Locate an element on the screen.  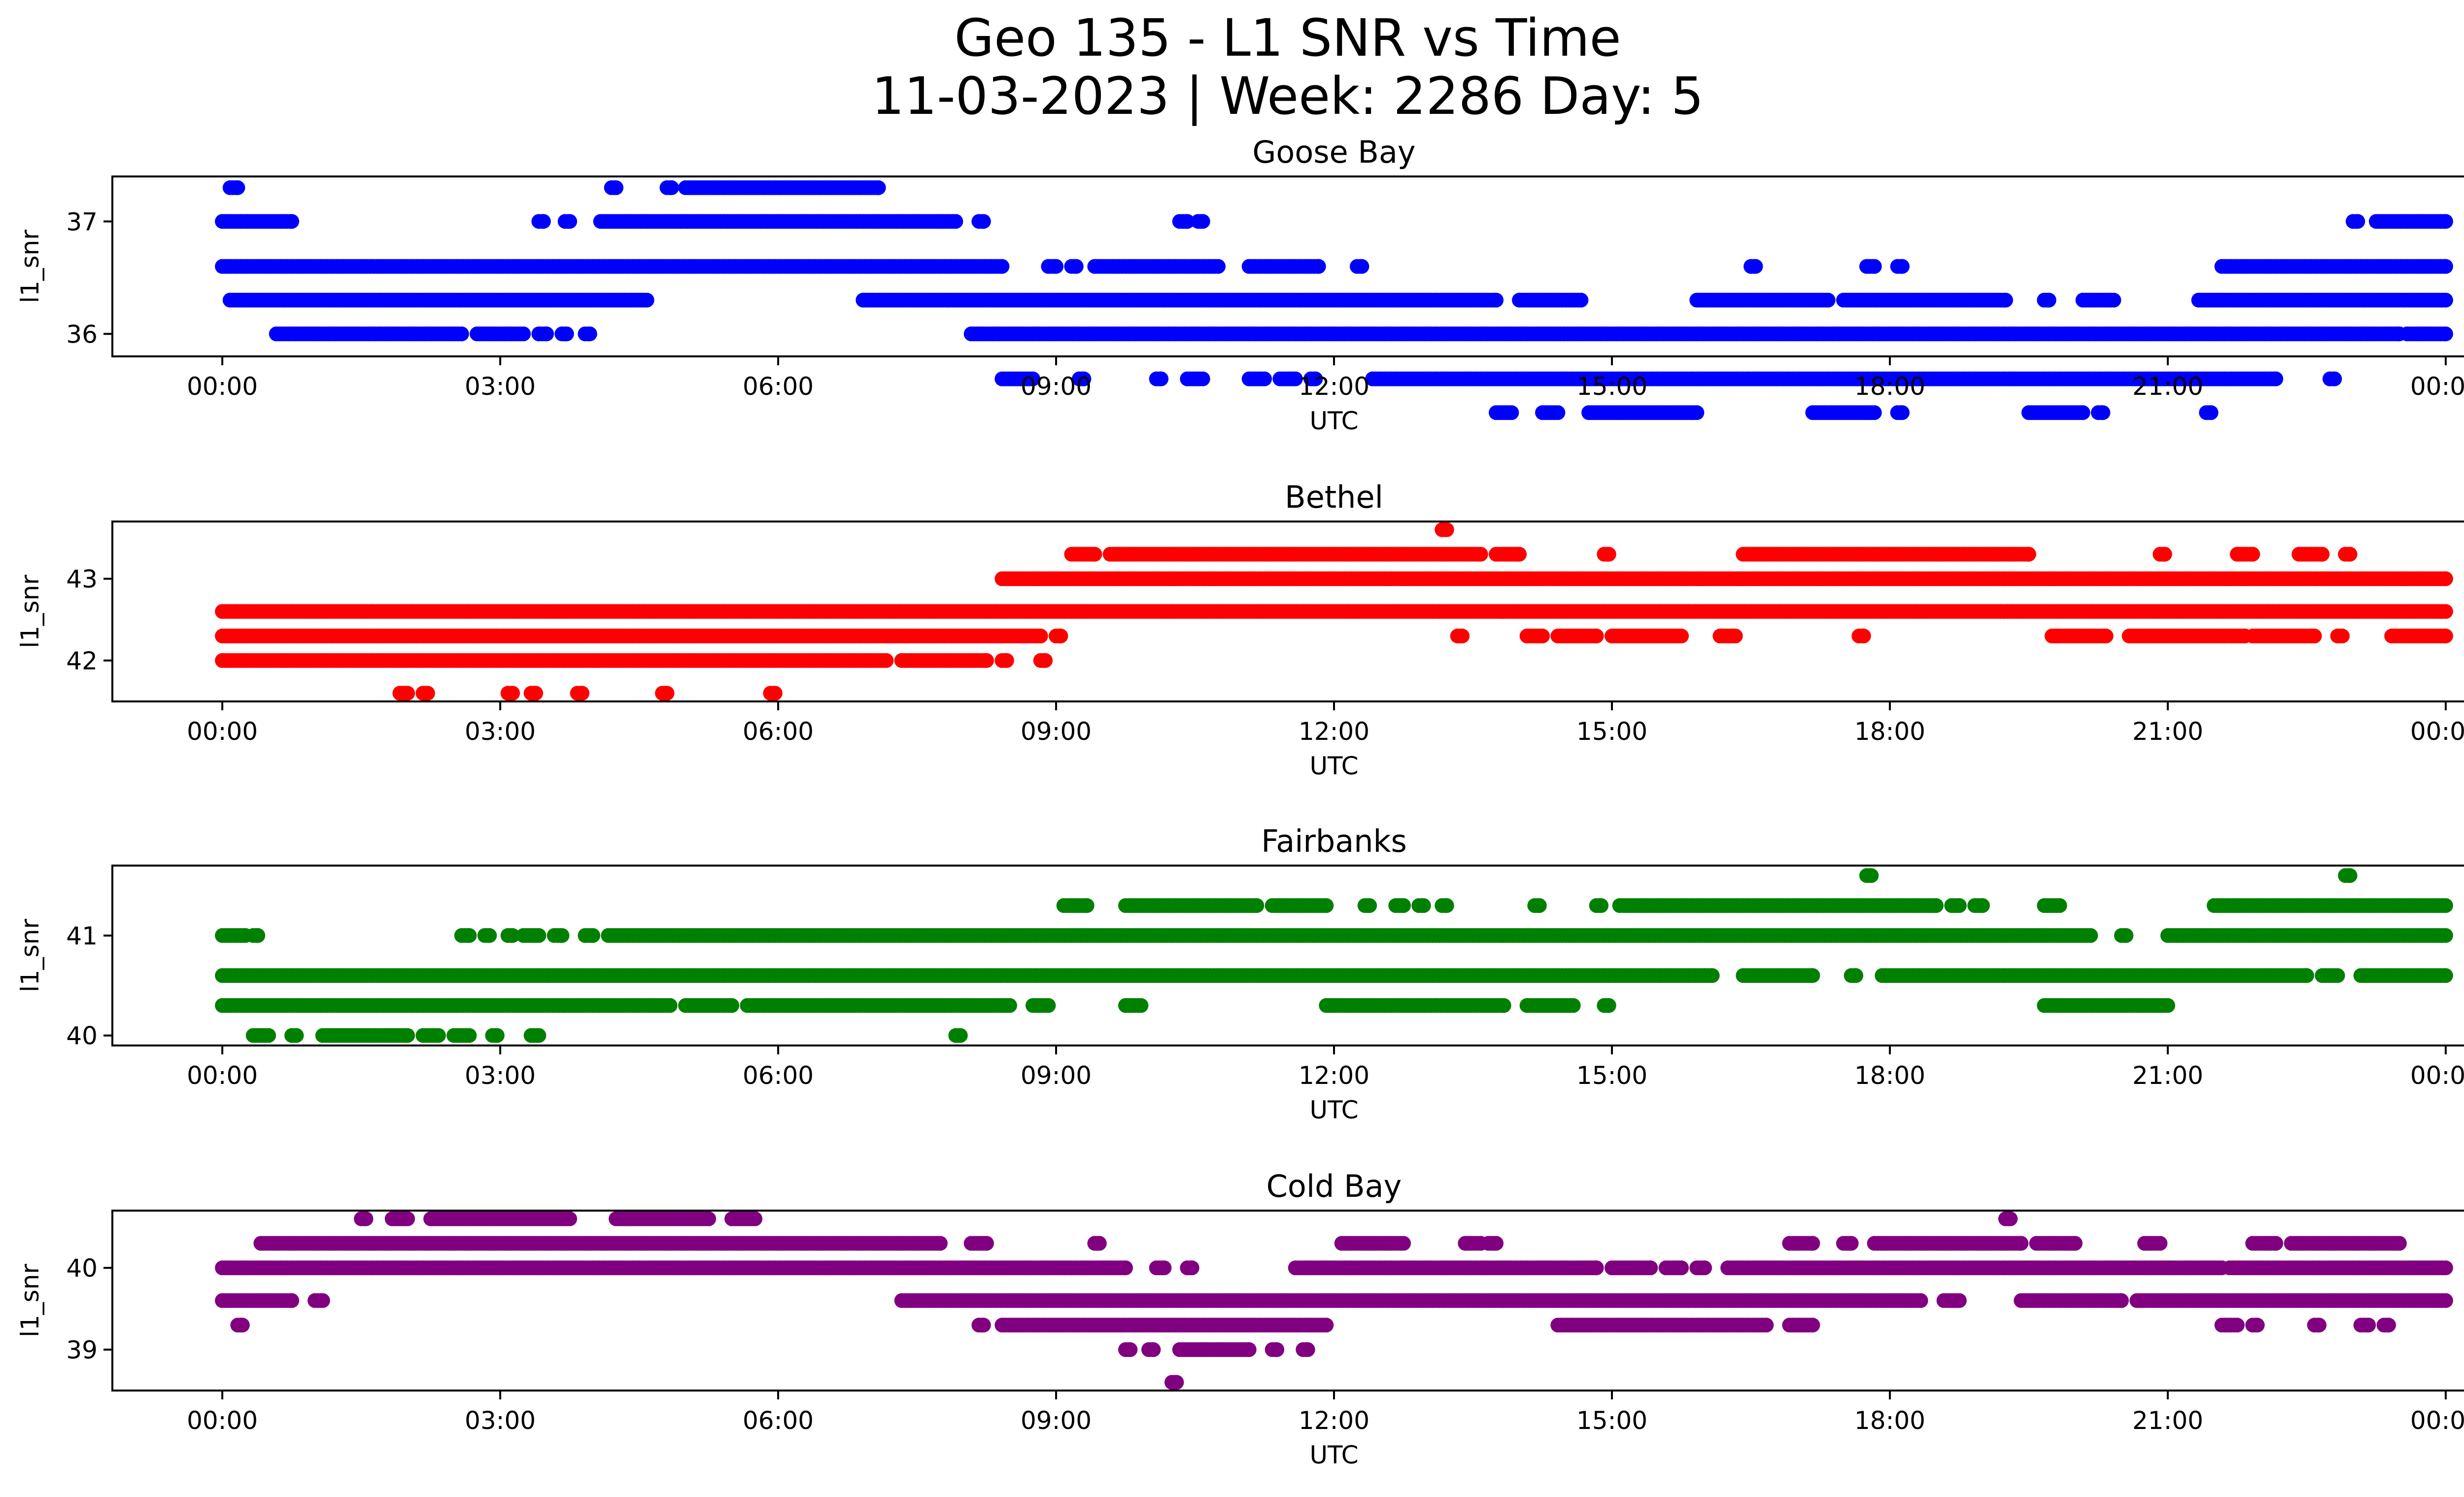
y-tick-label: 37 is located at coordinates (82, 222).